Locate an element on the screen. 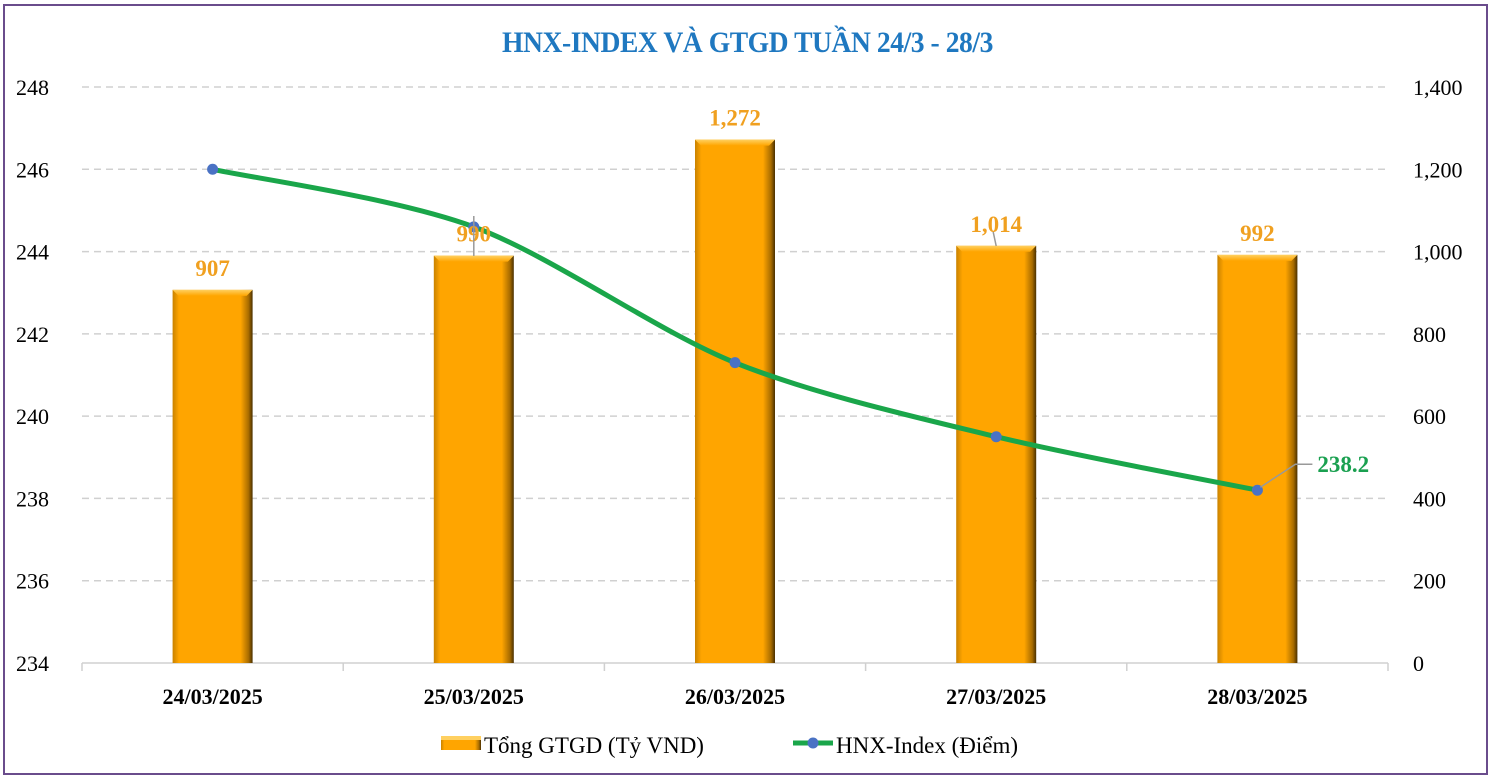  bar-value-label: 907 is located at coordinates (212, 268).